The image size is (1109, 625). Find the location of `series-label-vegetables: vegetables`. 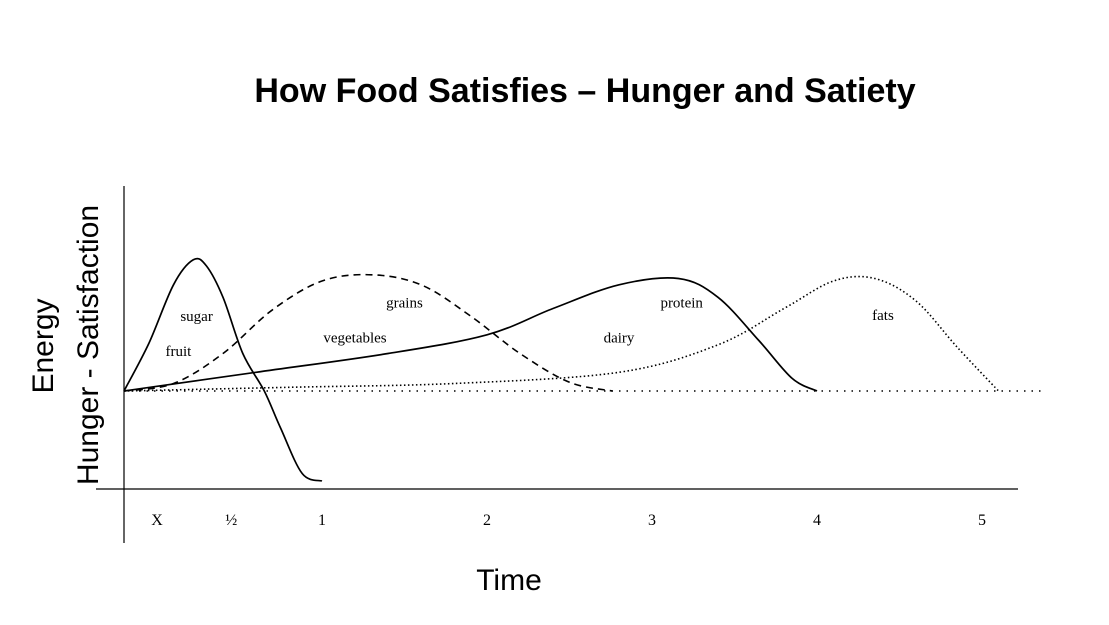

series-label-vegetables: vegetables is located at coordinates (354, 338).